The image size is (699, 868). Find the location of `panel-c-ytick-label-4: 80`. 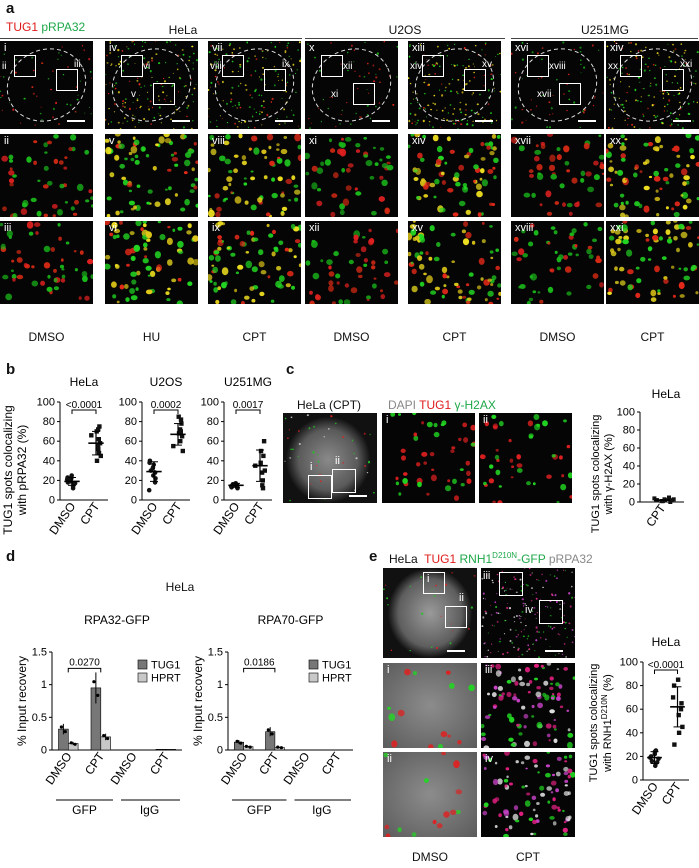

panel-c-ytick-label-4: 80 is located at coordinates (629, 431).